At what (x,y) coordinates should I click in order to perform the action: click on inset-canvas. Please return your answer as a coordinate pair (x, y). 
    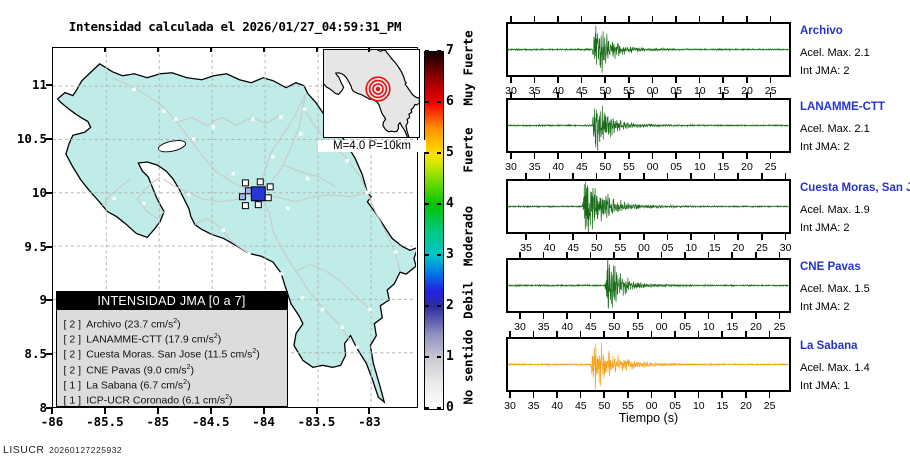
    Looking at the image, I should click on (371, 93).